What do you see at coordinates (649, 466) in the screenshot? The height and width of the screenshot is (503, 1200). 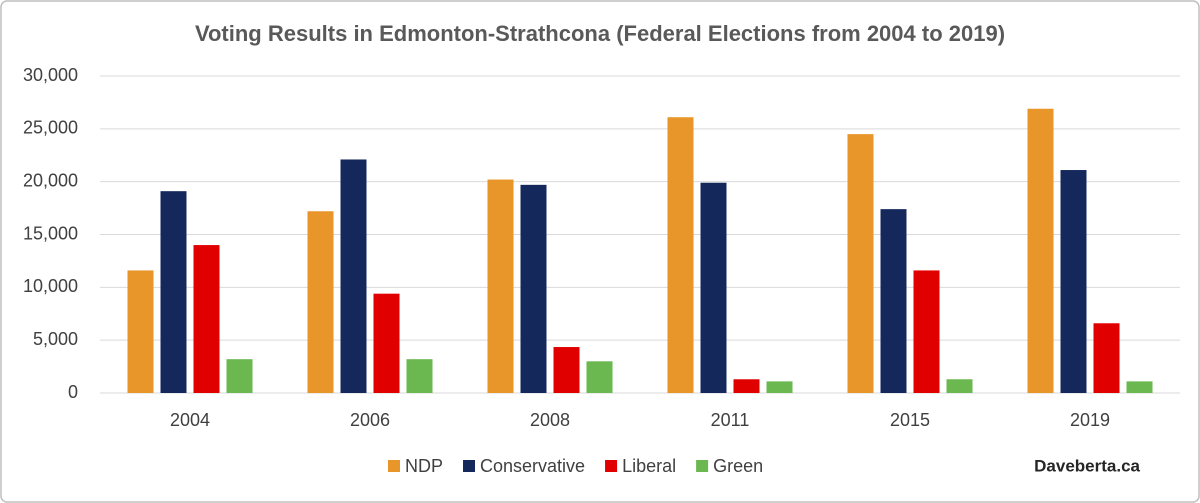 I see `legend-label: Liberal` at bounding box center [649, 466].